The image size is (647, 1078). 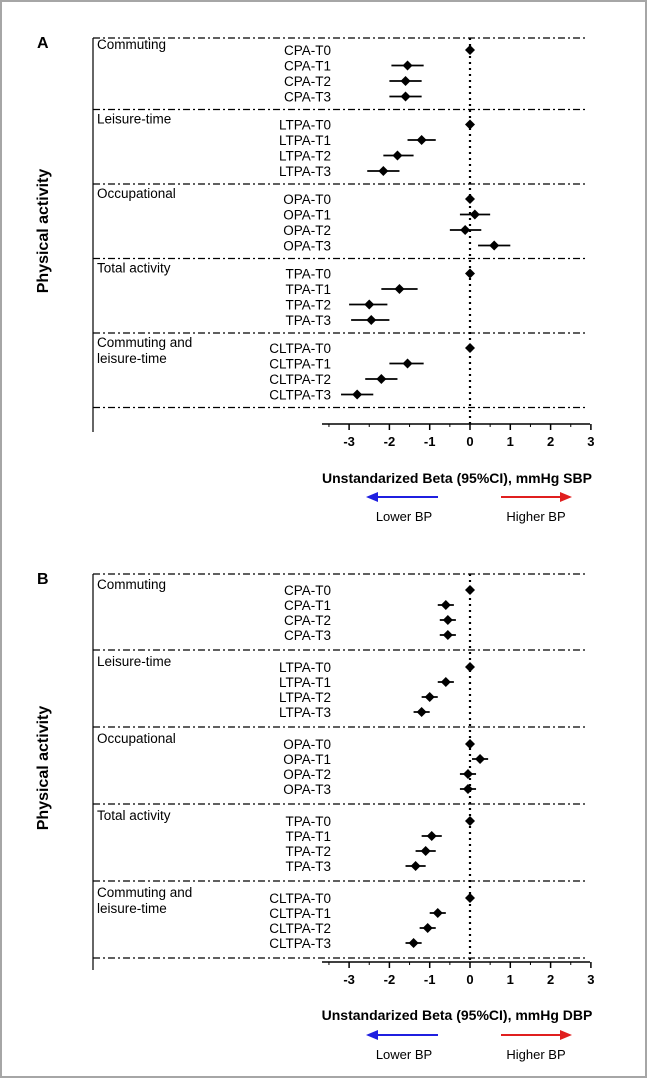 I want to click on row-label: CLTPA-T3, so click(x=300, y=943).